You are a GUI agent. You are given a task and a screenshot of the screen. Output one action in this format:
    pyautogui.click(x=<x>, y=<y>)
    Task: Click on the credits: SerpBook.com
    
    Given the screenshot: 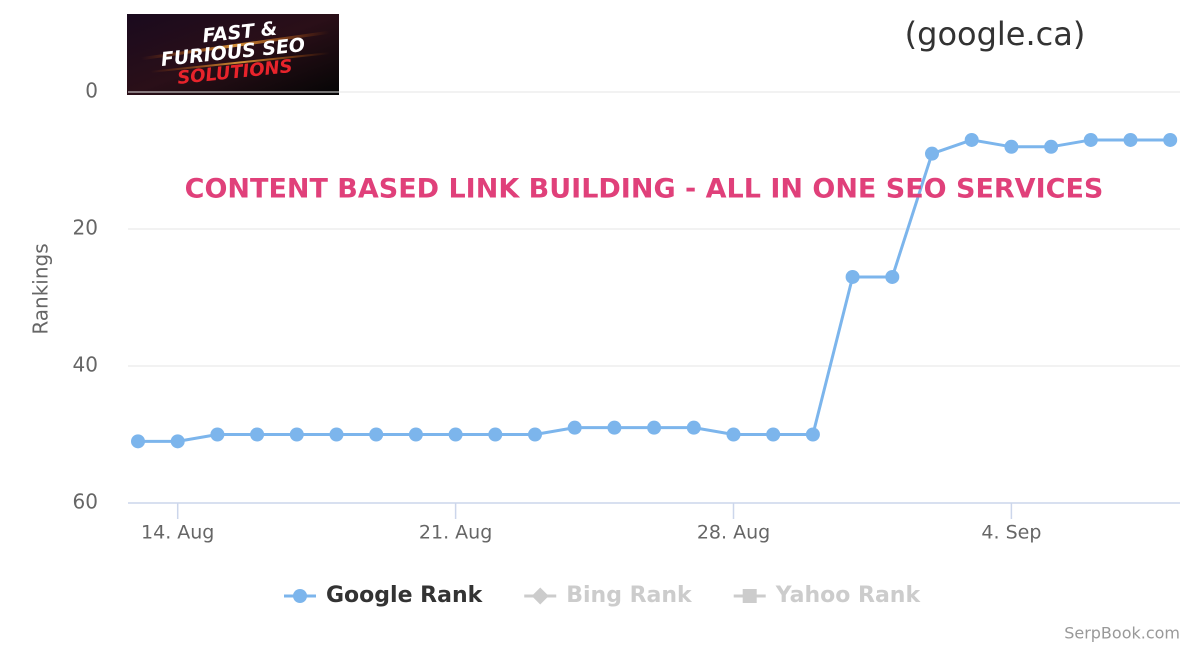 What is the action you would take?
    pyautogui.click(x=1122, y=633)
    